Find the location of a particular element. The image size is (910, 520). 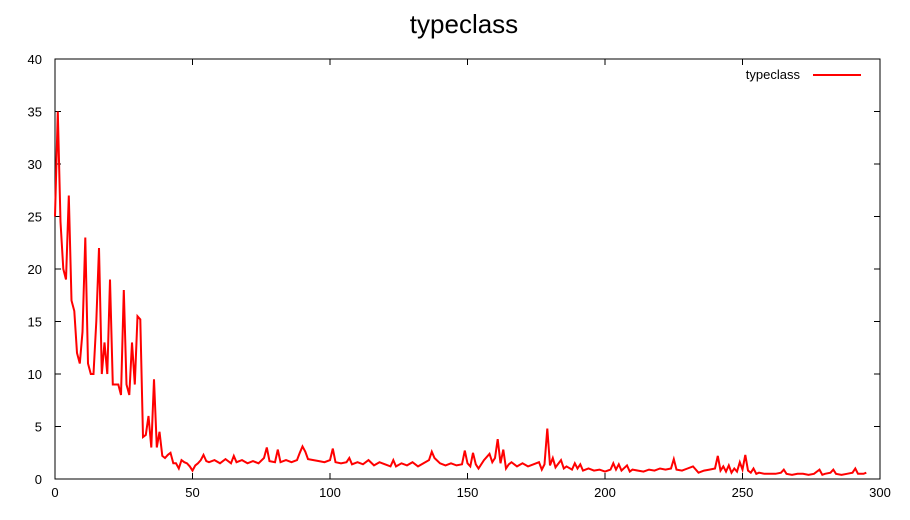

y-tick-label: 30 is located at coordinates (35, 164).